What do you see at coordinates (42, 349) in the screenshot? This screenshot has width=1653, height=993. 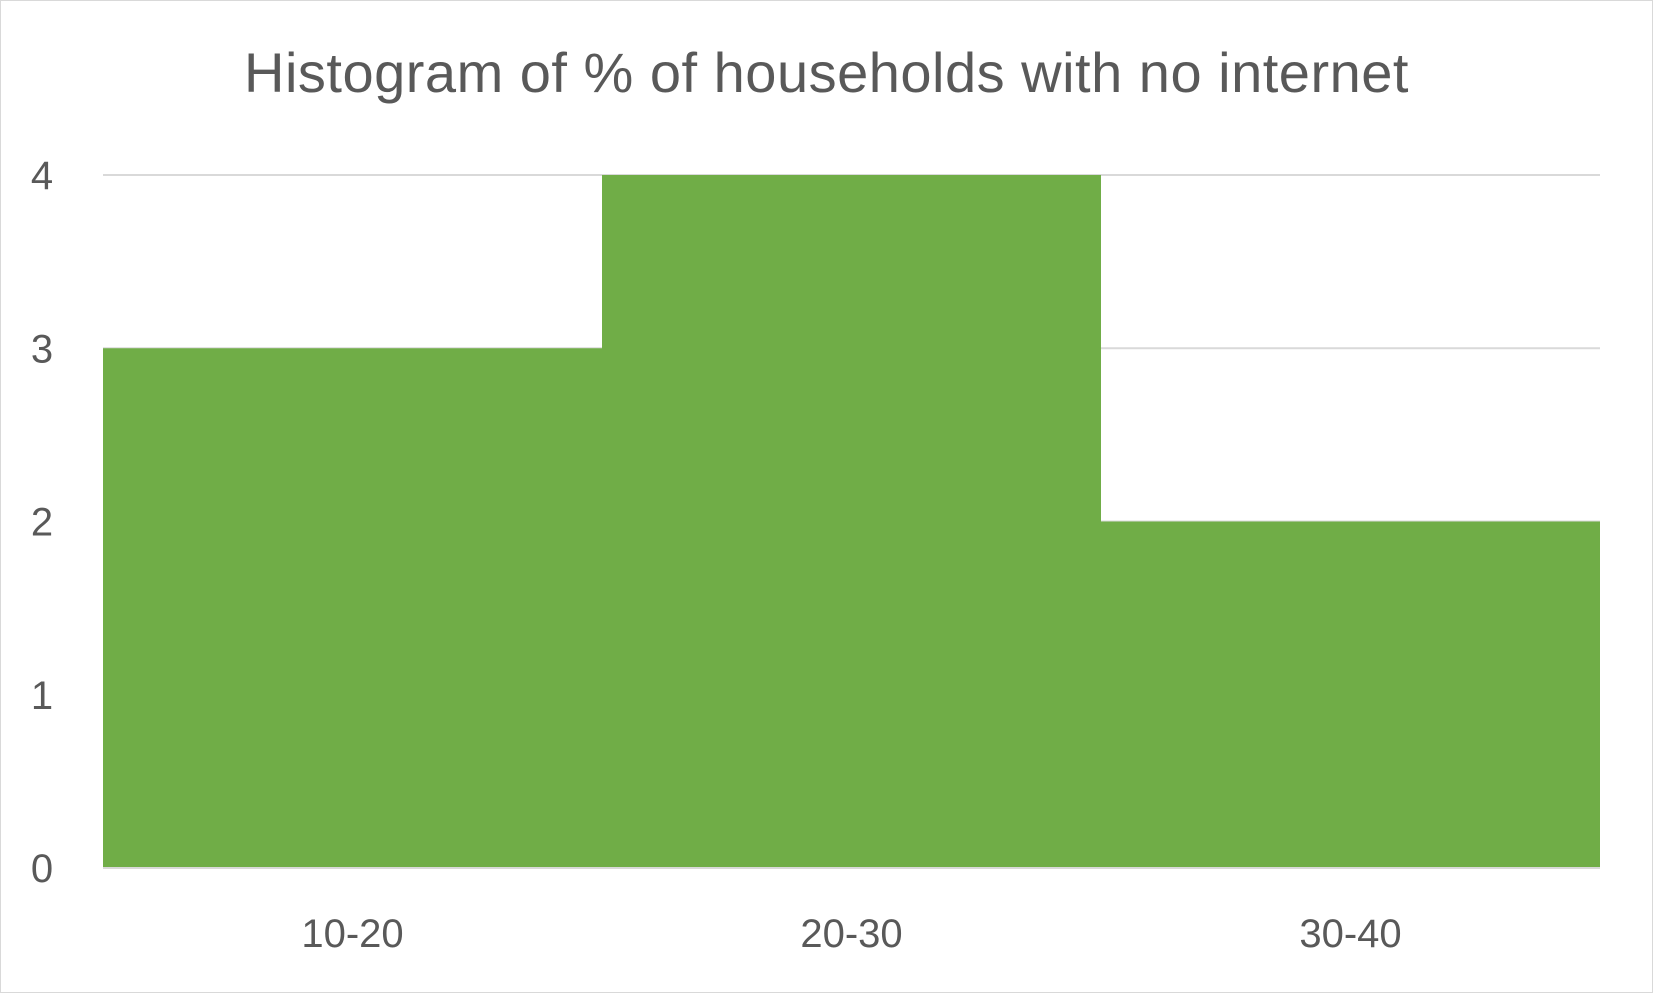 I see `y-tick-label: 3` at bounding box center [42, 349].